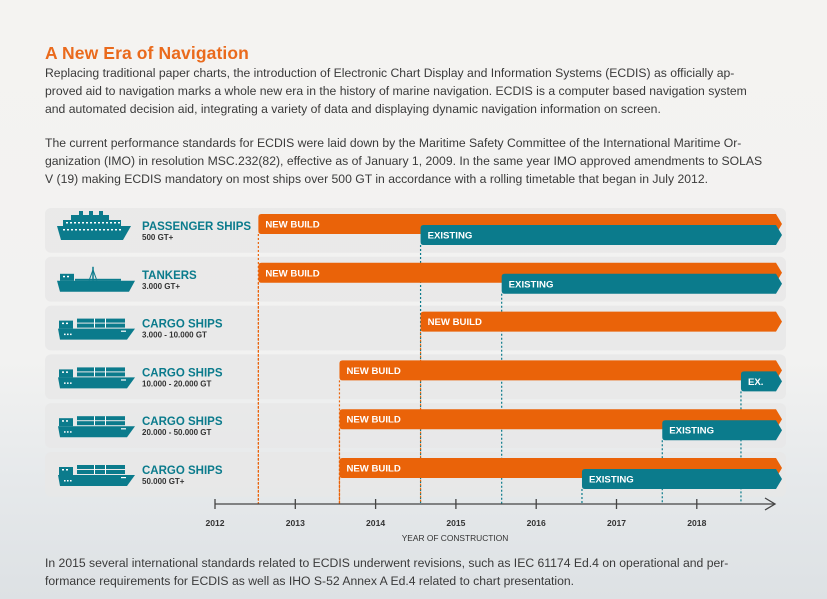 The height and width of the screenshot is (599, 827). I want to click on page-title: A New Era of Navigation, so click(147, 53).